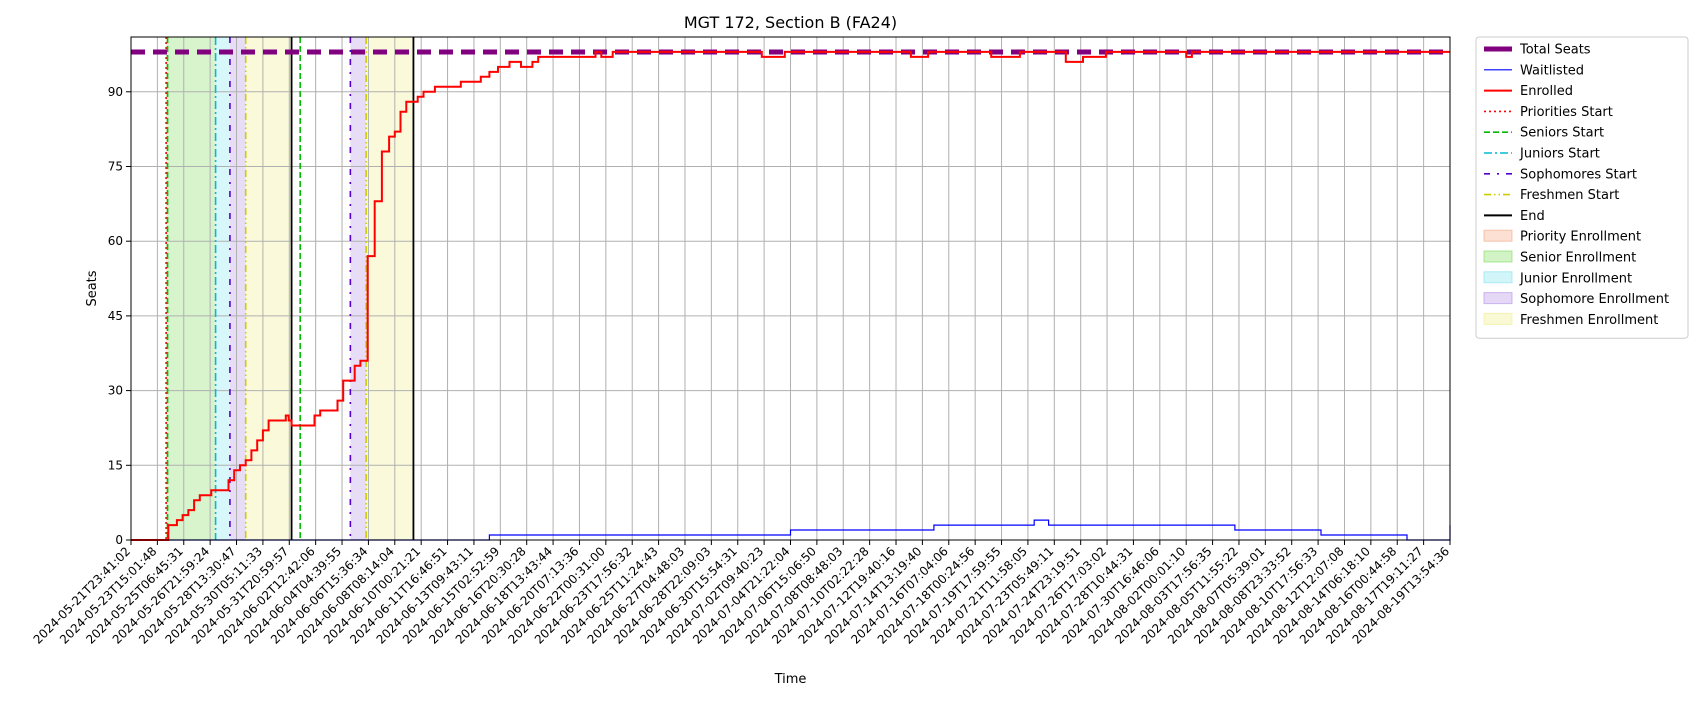 This screenshot has width=1700, height=704. Describe the element at coordinates (92, 288) in the screenshot. I see `y-axis-label: Seats` at that location.